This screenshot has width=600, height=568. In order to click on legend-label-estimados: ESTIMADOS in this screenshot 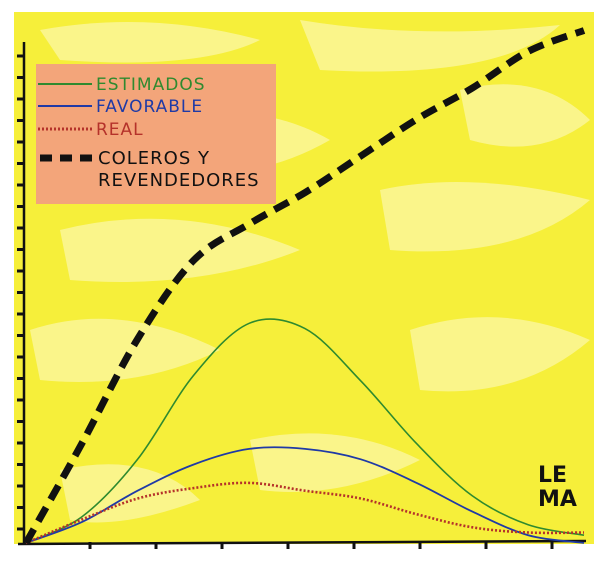, I will do `click(151, 85)`.